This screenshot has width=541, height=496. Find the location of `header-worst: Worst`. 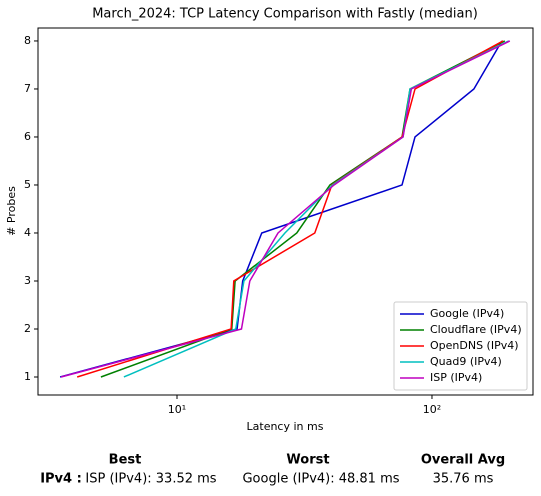

header-worst: Worst is located at coordinates (308, 460).